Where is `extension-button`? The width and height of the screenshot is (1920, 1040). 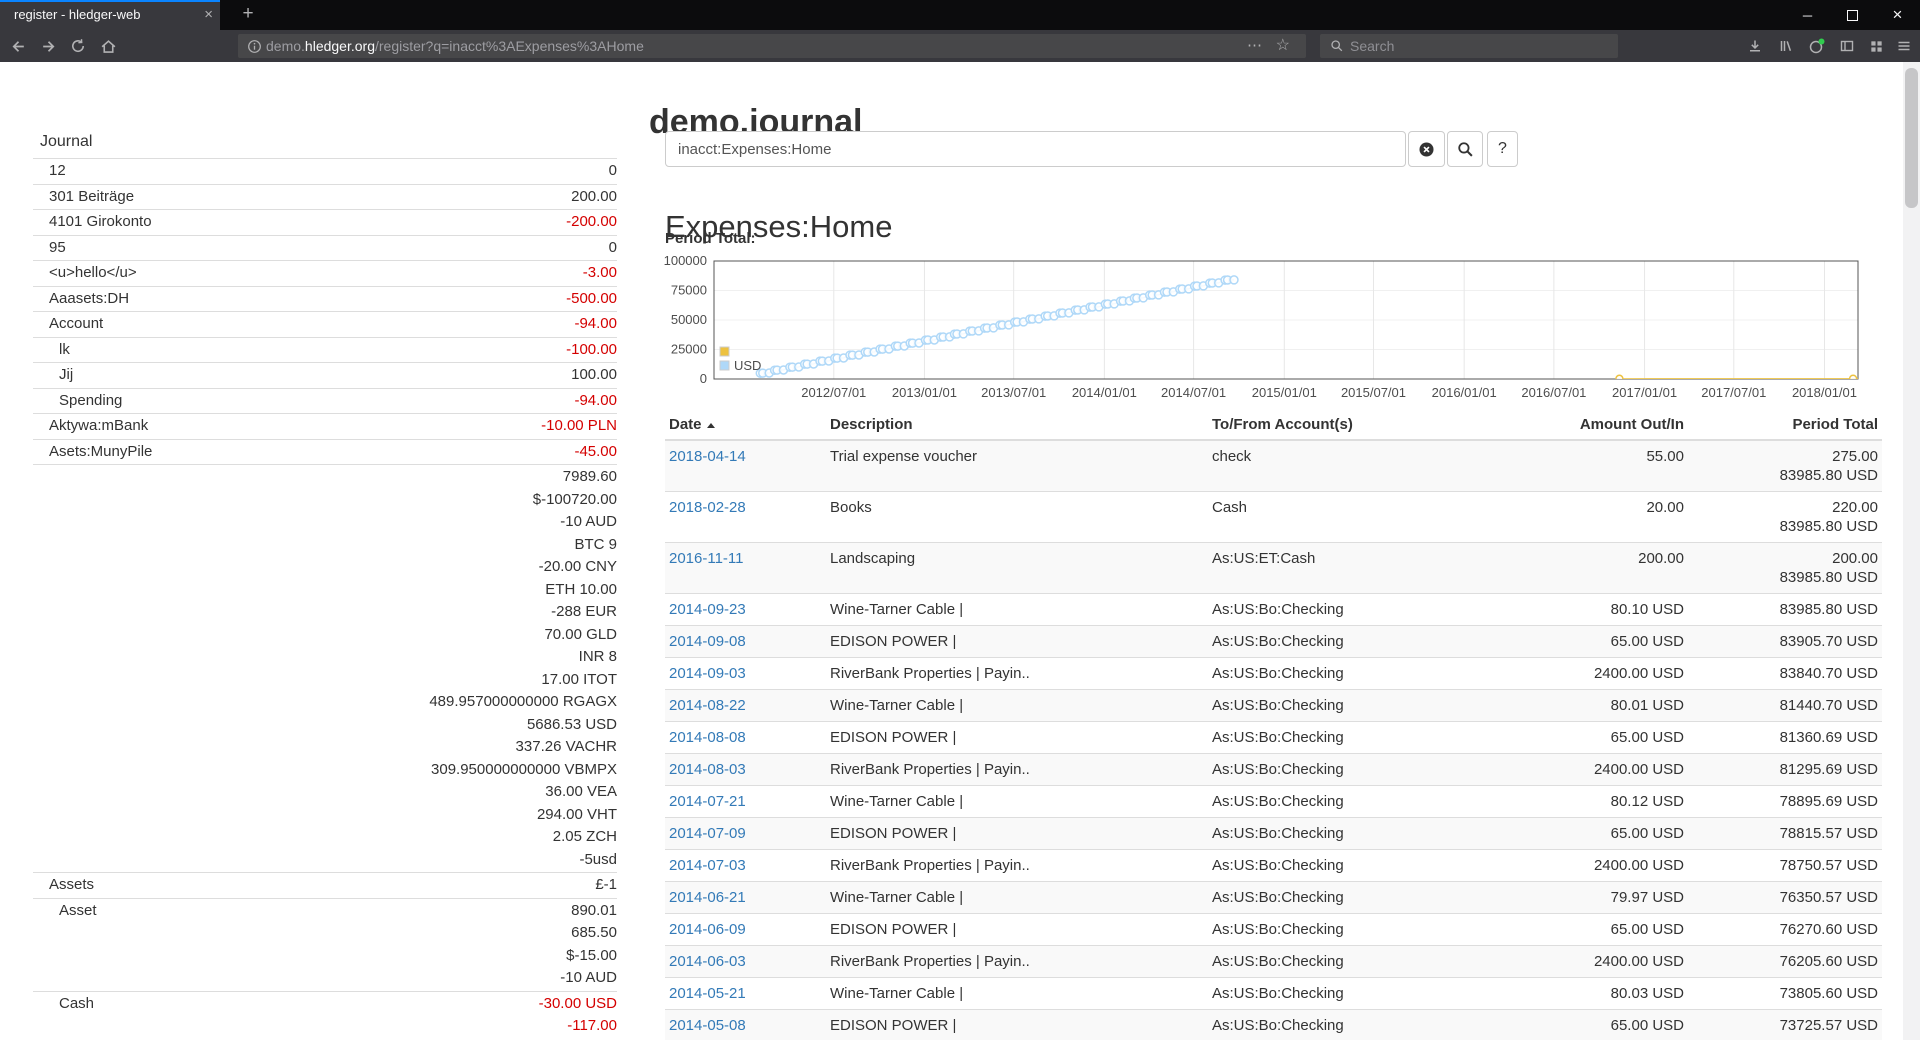 extension-button is located at coordinates (1817, 46).